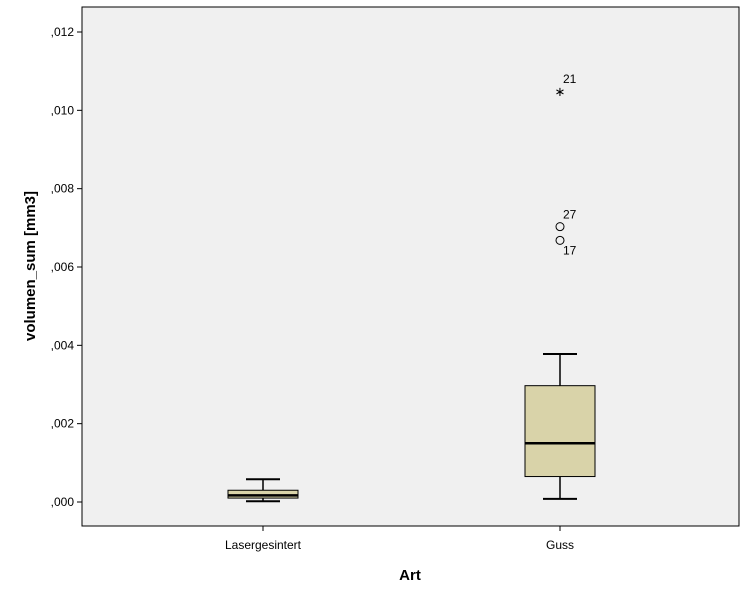  What do you see at coordinates (263, 545) in the screenshot?
I see `x-category-label: Lasergesintert` at bounding box center [263, 545].